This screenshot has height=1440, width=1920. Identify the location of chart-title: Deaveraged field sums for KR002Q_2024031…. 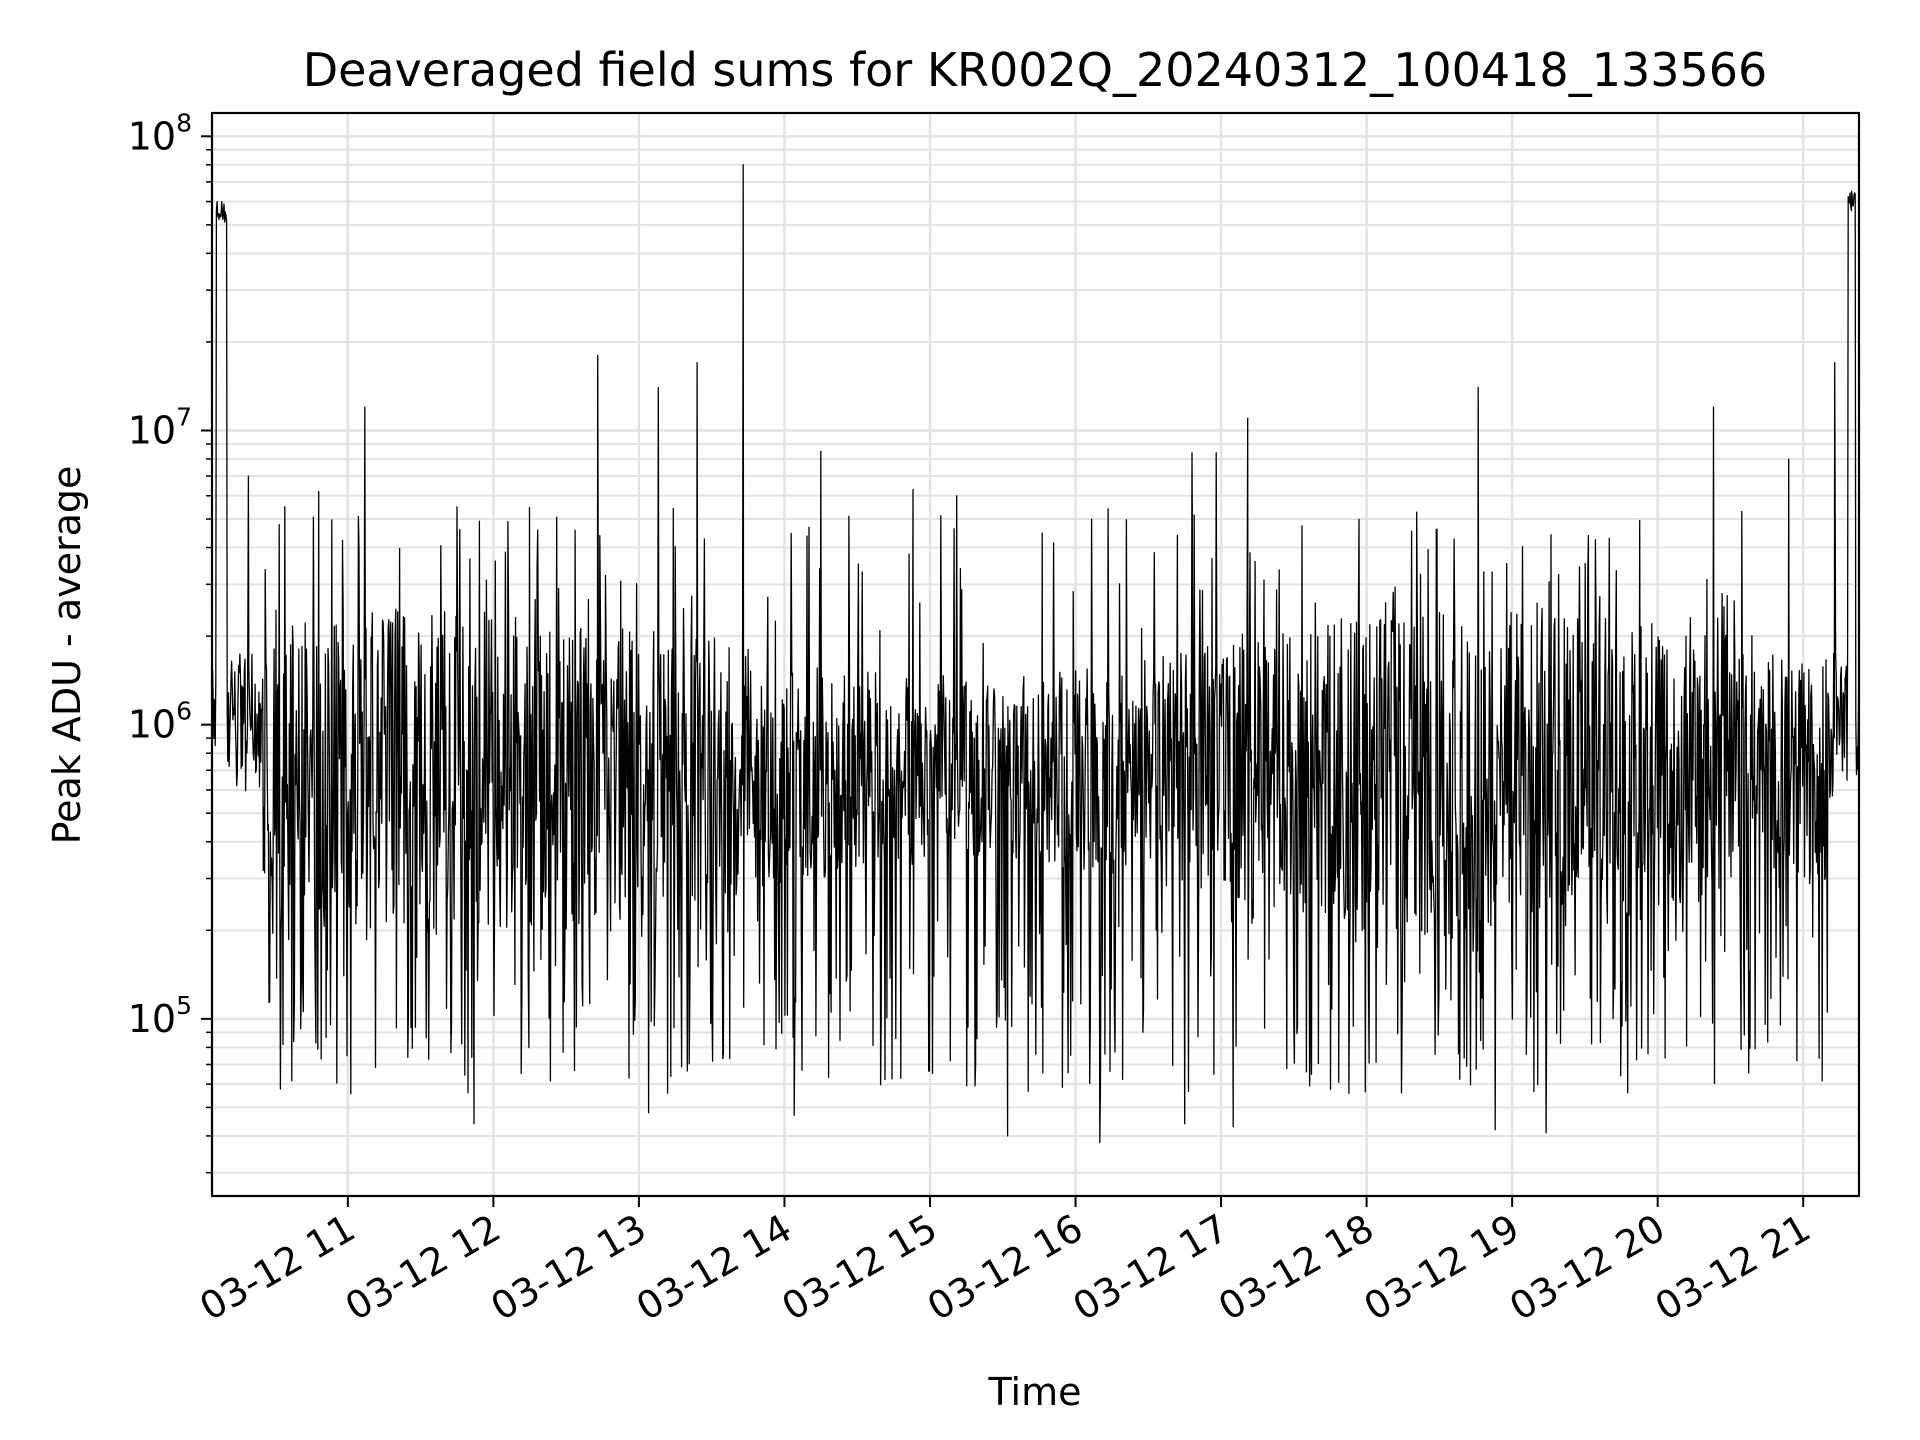
(1035, 70).